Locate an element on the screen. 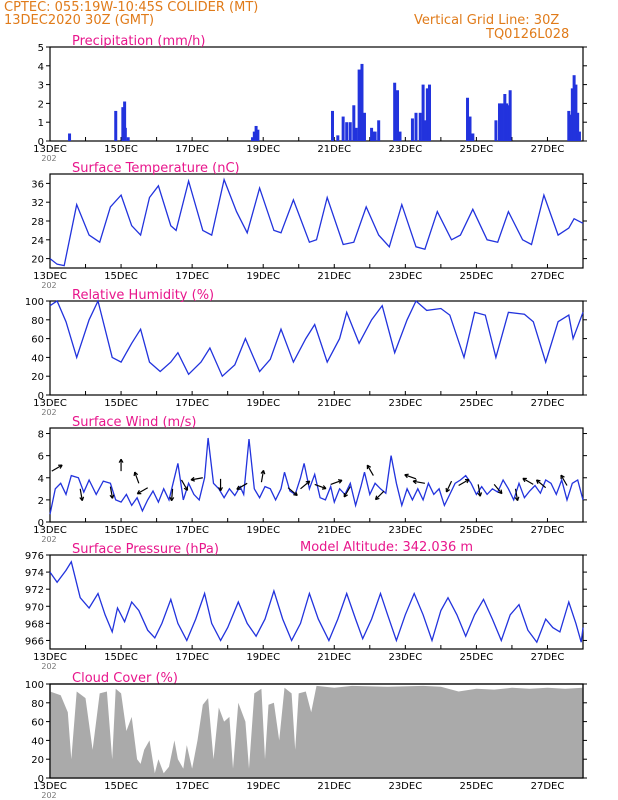 The width and height of the screenshot is (618, 800). humidity-line is located at coordinates (316, 338).